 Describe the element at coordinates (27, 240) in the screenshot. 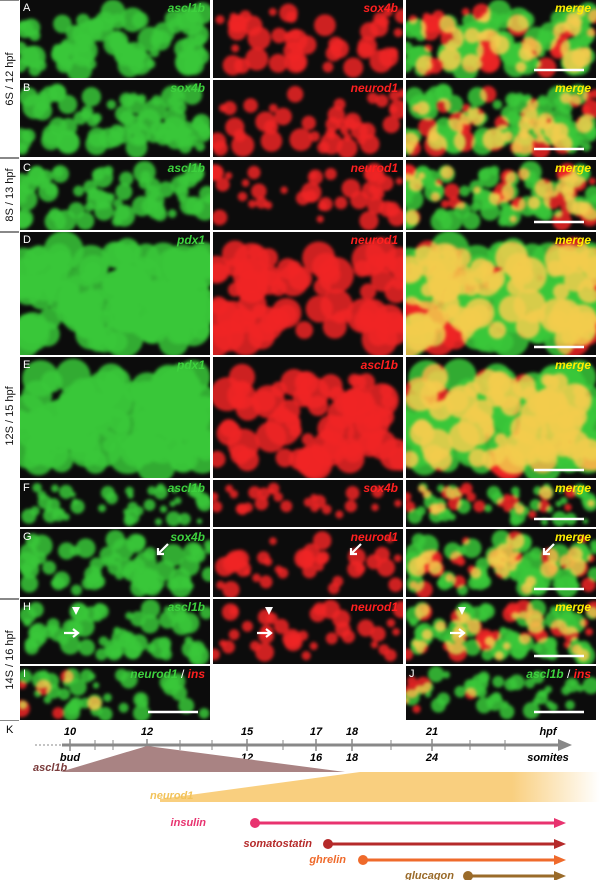

I see `panel-letter: D` at that location.